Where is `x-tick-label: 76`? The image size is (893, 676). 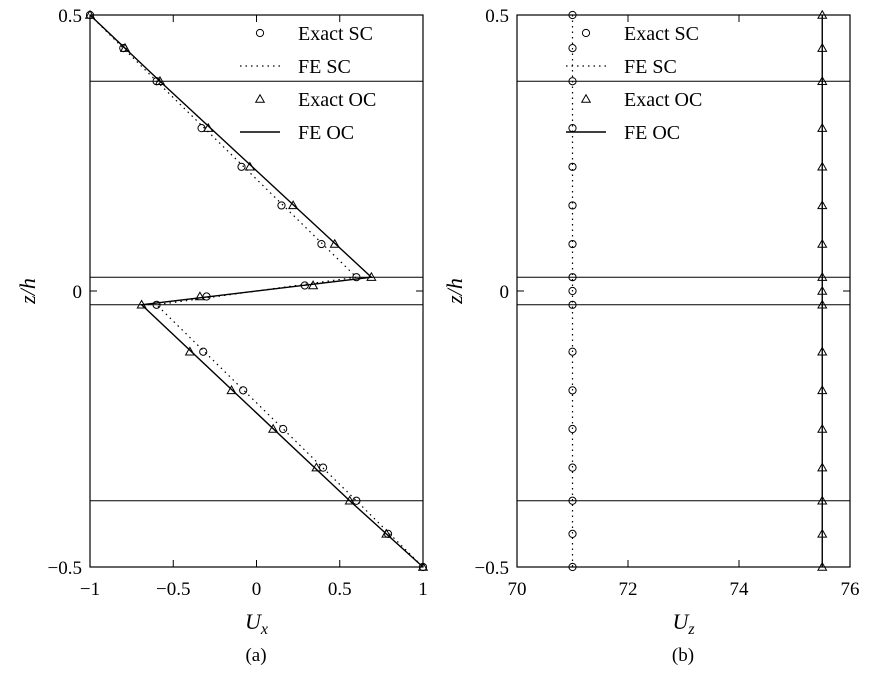
x-tick-label: 76 is located at coordinates (850, 589).